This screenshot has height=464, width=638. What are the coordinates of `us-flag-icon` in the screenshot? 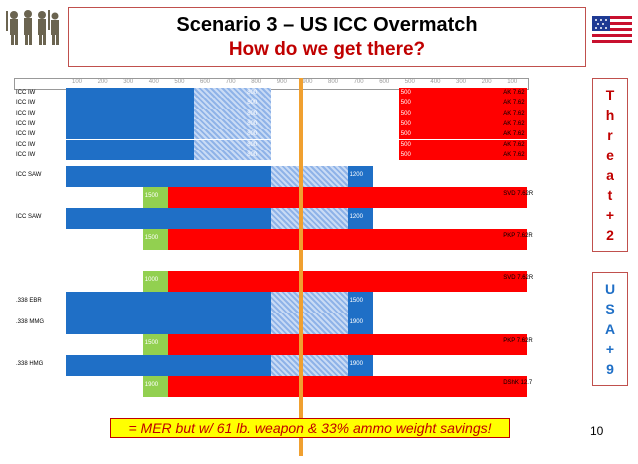 It's located at (612, 32).